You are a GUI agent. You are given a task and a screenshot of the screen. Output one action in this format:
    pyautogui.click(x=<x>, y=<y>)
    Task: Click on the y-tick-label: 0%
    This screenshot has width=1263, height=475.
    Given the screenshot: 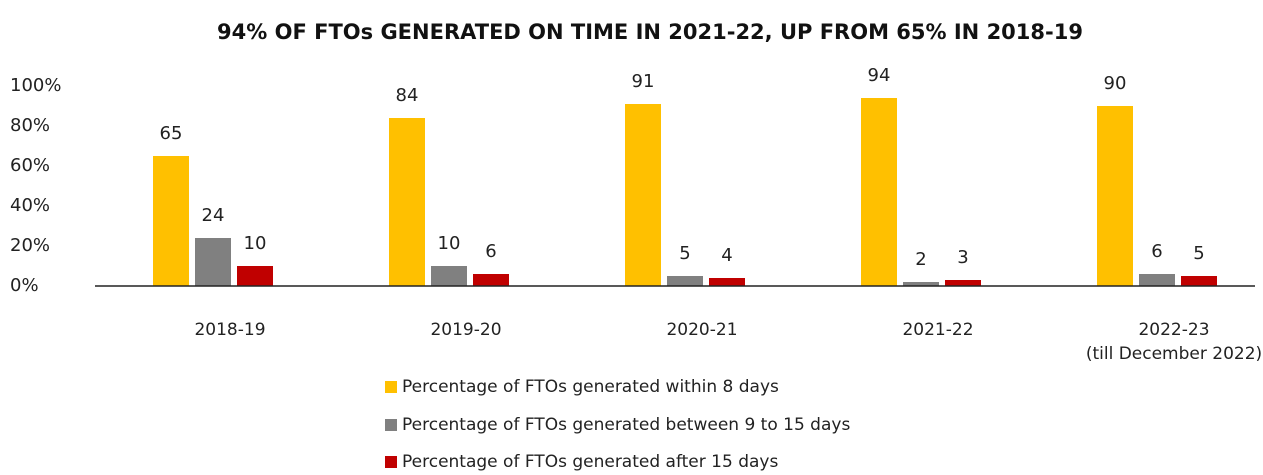 What is the action you would take?
    pyautogui.click(x=24, y=285)
    